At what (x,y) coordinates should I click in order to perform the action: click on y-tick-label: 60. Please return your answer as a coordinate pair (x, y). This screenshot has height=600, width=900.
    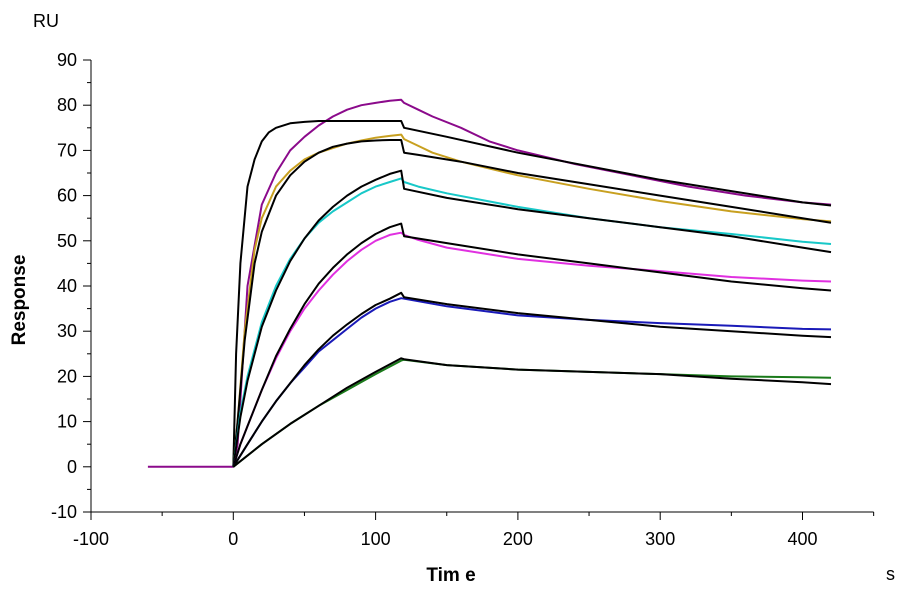
    Looking at the image, I should click on (67, 196).